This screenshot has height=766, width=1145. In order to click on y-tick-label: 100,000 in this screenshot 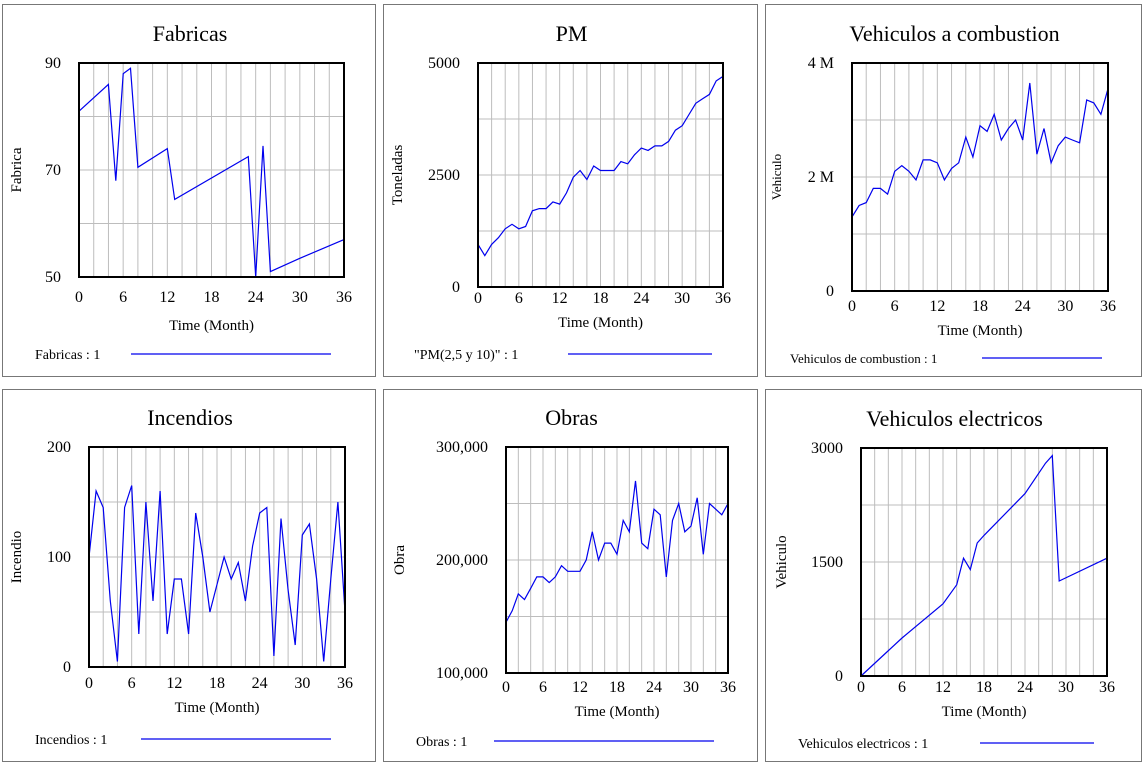, I will do `click(462, 673)`.